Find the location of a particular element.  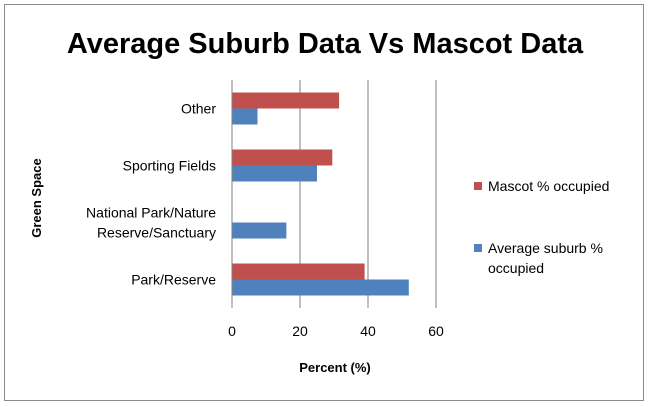

category-label: Sporting Fields is located at coordinates (169, 166).